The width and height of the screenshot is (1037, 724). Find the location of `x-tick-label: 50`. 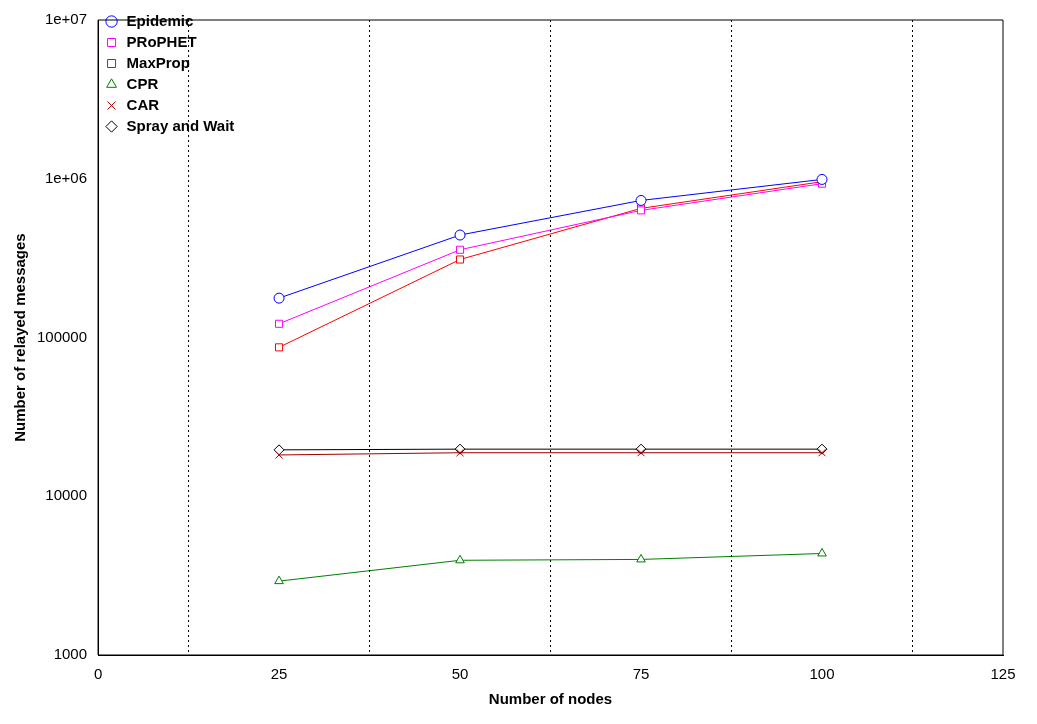

x-tick-label: 50 is located at coordinates (460, 674).